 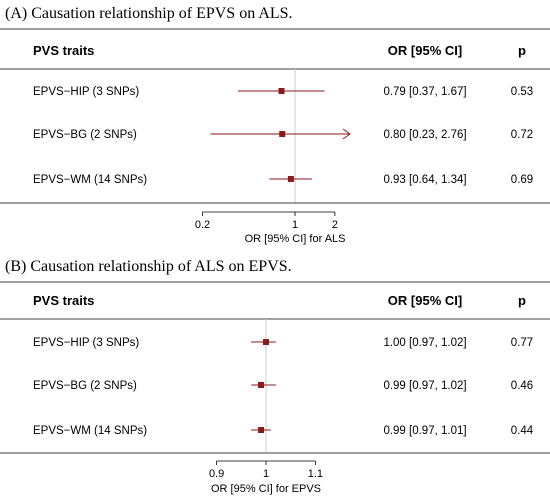 I want to click on panel-a-p-value: 0.69, so click(x=522, y=180).